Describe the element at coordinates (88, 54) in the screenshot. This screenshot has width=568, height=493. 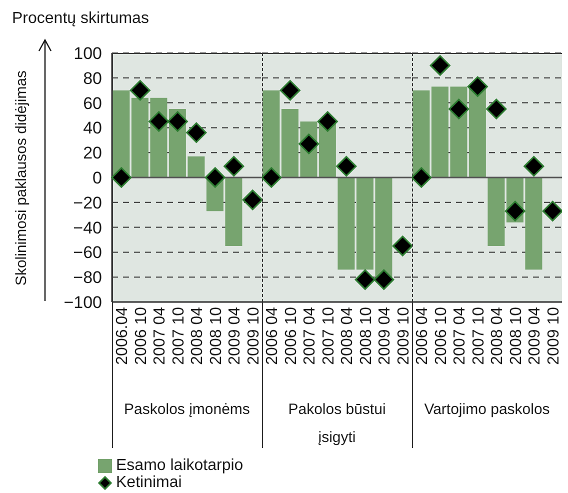
I see `y-tick-label: 100` at that location.